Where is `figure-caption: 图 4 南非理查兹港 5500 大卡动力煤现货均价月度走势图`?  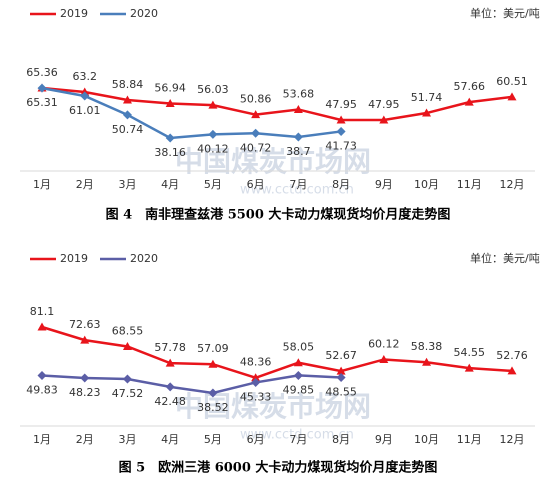
figure-caption: 图 4 南非理查兹港 5500 大卡动力煤现货均价月度走势图 is located at coordinates (278, 215).